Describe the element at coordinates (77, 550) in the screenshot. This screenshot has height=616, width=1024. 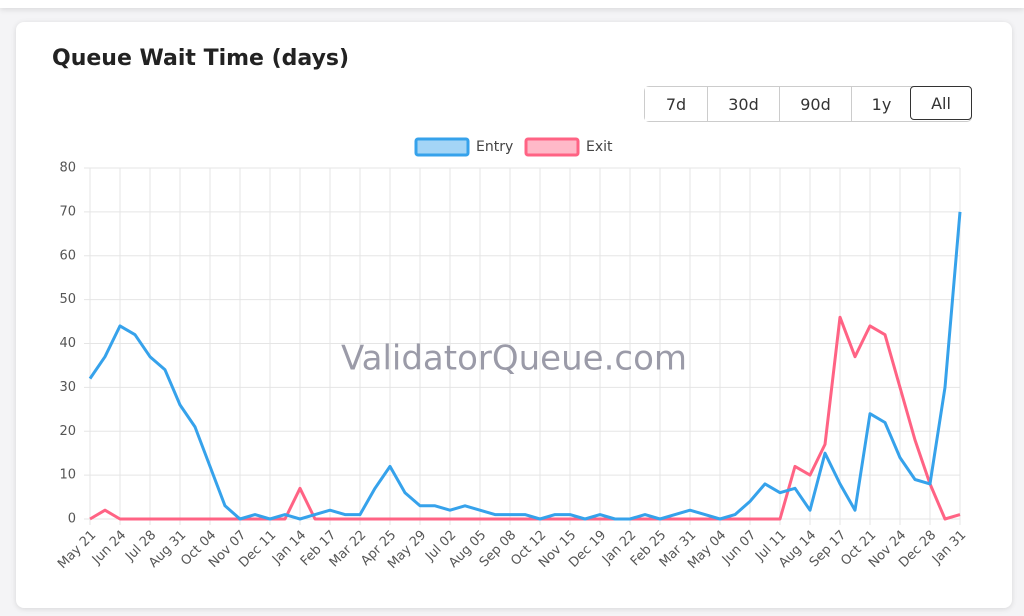
I see `x-tick-label: May 21` at that location.